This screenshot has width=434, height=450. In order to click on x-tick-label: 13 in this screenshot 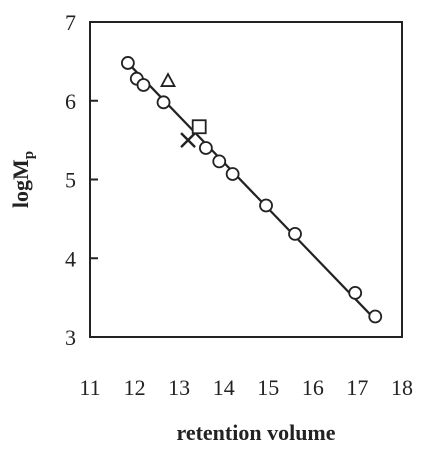, I will do `click(179, 387)`.